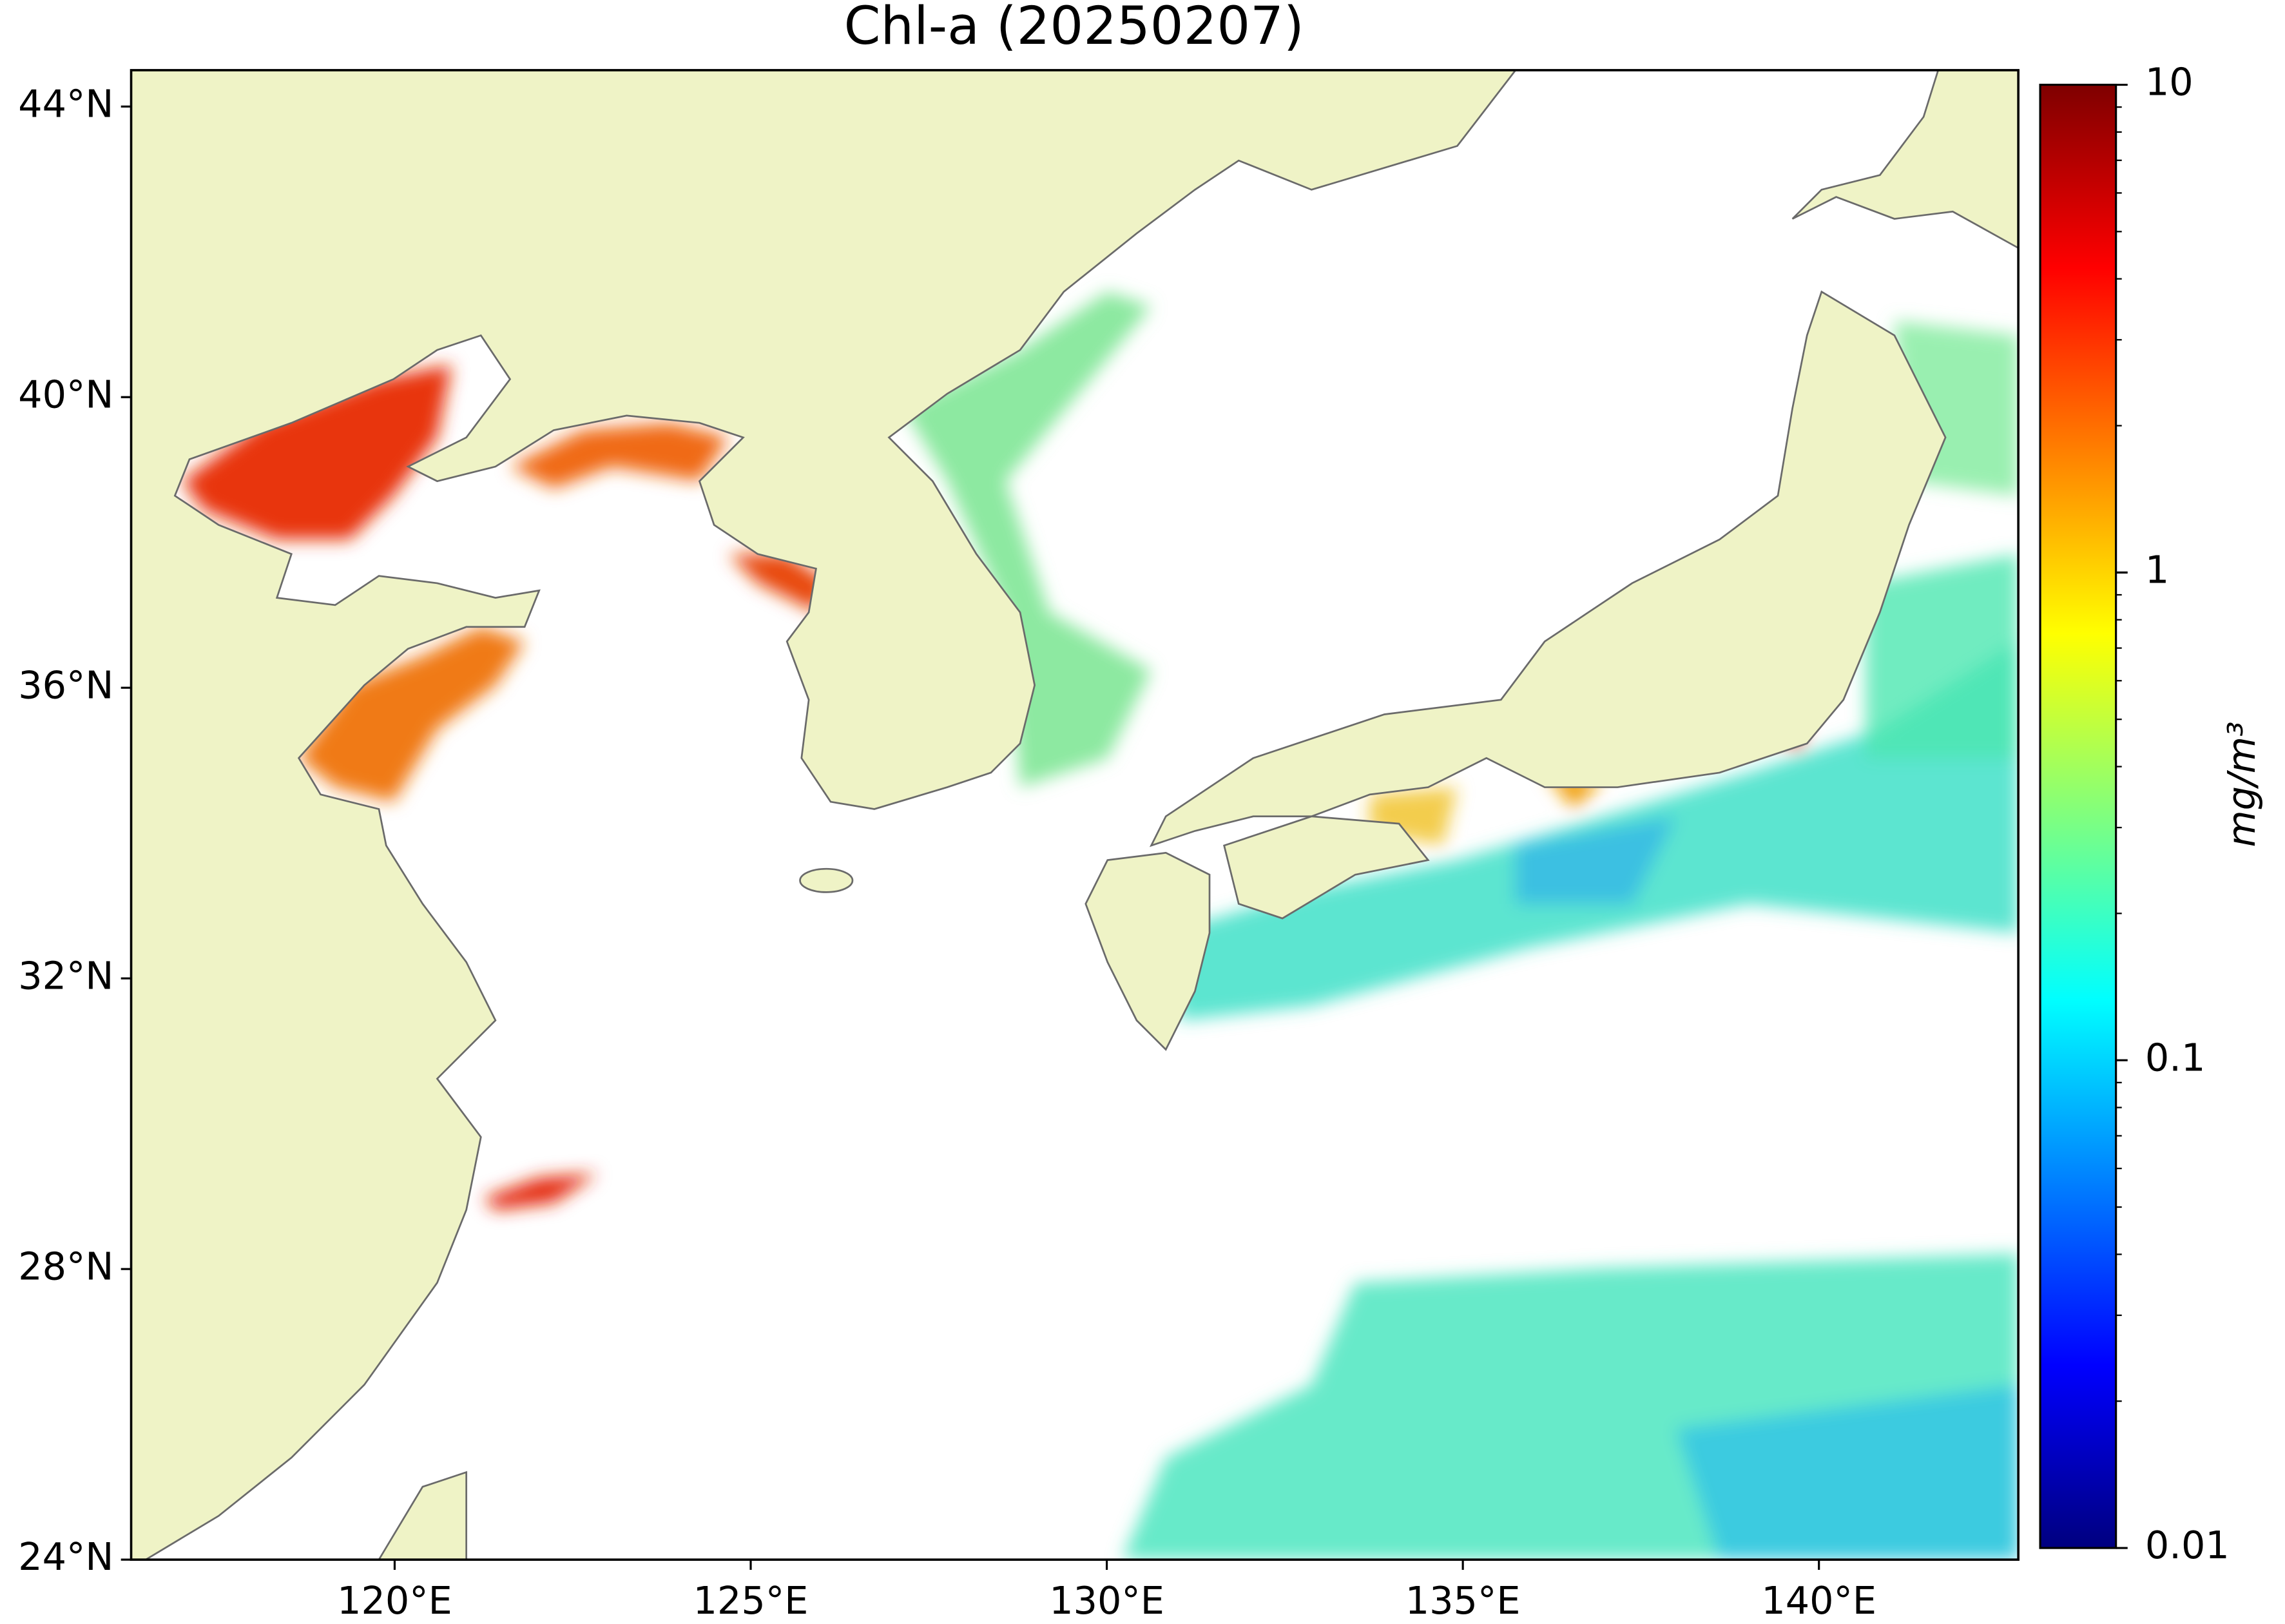 This screenshot has width=2285, height=1624. Describe the element at coordinates (1463, 1600) in the screenshot. I see `x-tick-label: 135°E` at that location.